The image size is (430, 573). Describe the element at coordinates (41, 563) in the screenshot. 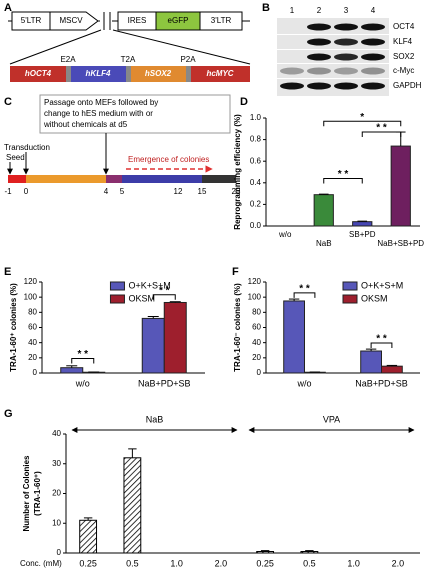

I see `x-axis-label: Conc. (mM)` at that location.